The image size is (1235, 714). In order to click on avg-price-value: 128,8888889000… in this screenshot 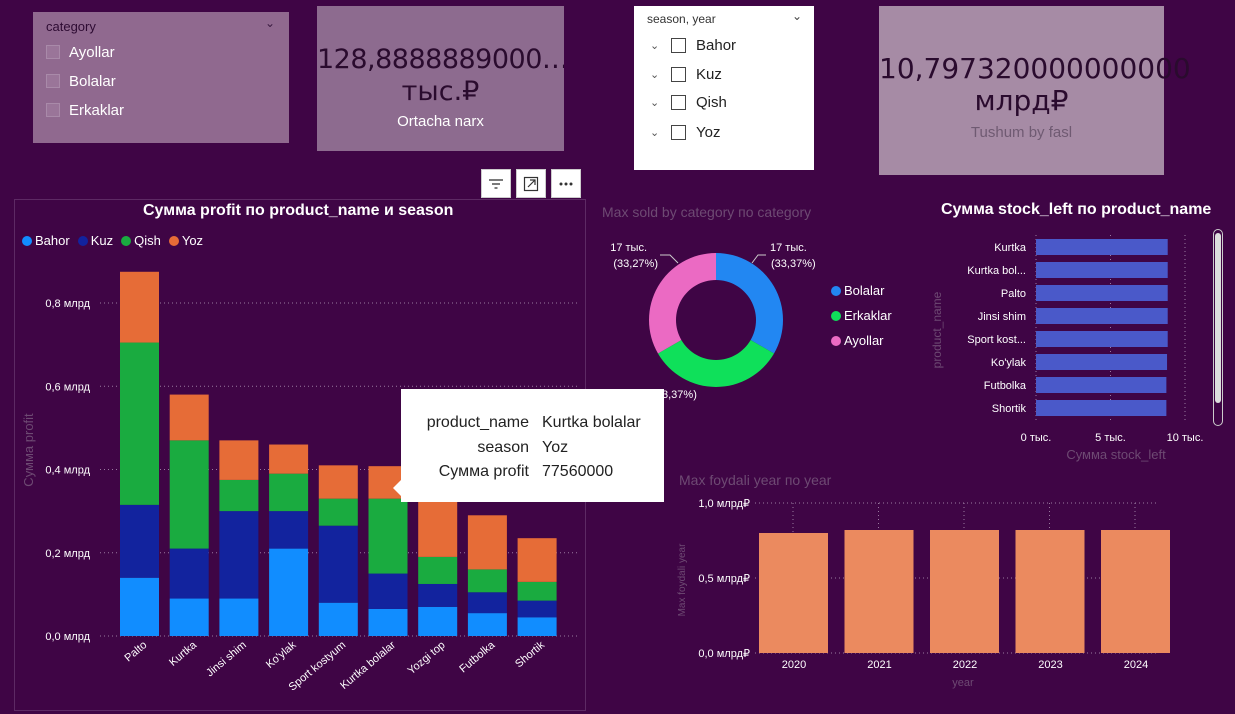, I will do `click(440, 59)`.